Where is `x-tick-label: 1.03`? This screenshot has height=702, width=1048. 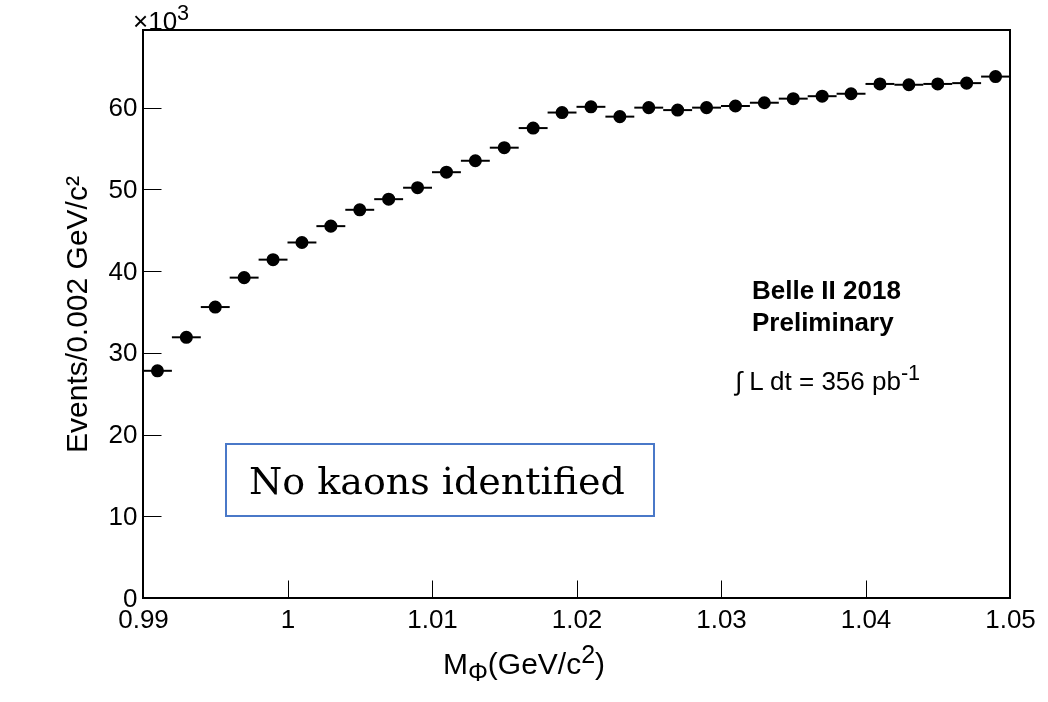
x-tick-label: 1.03 is located at coordinates (721, 618).